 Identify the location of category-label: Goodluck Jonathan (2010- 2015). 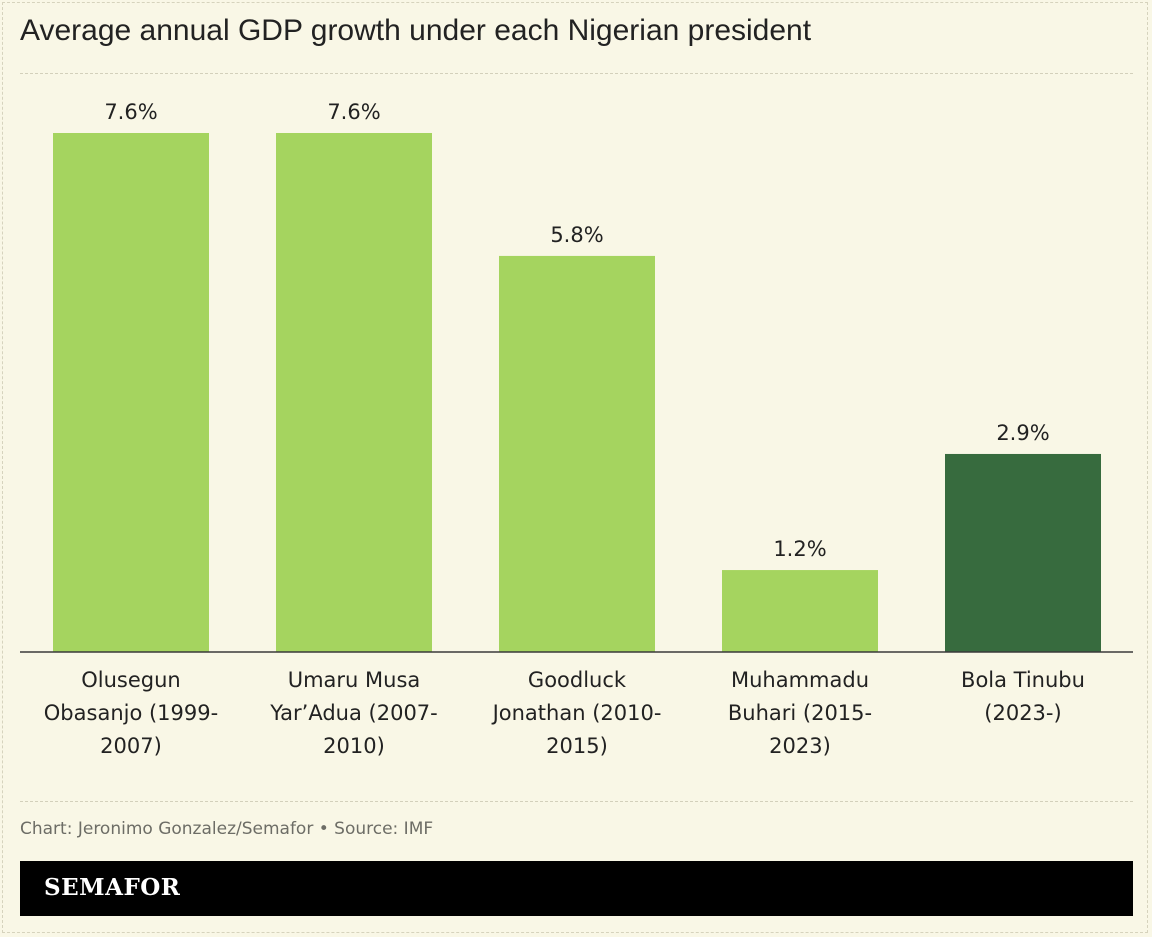
(576, 713).